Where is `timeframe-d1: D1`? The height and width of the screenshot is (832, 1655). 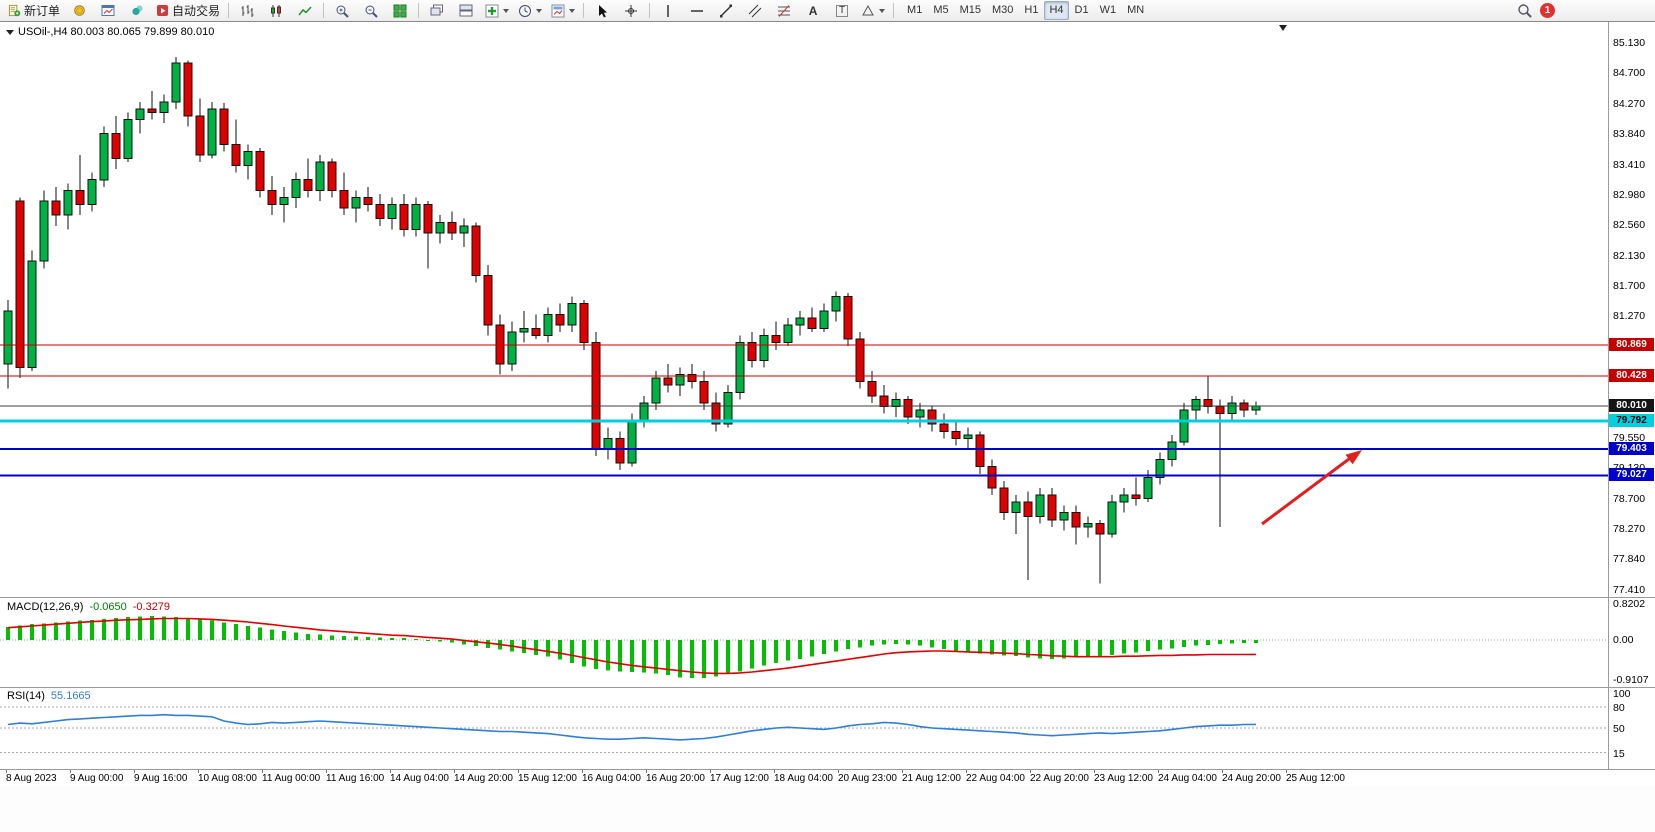 timeframe-d1: D1 is located at coordinates (1081, 10).